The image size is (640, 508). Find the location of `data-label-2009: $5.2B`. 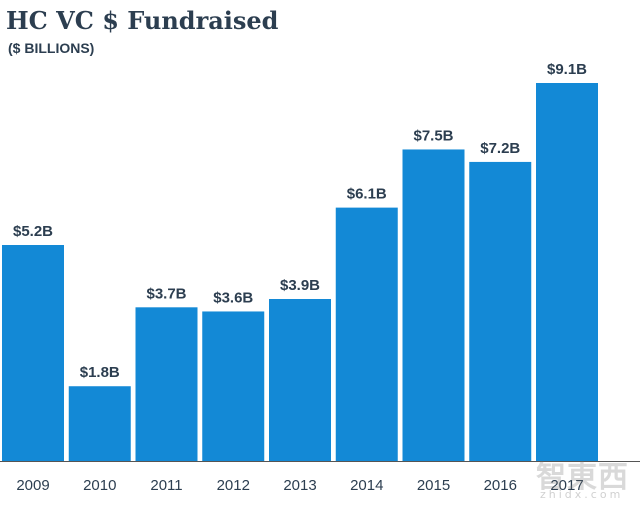

data-label-2009: $5.2B is located at coordinates (33, 231).